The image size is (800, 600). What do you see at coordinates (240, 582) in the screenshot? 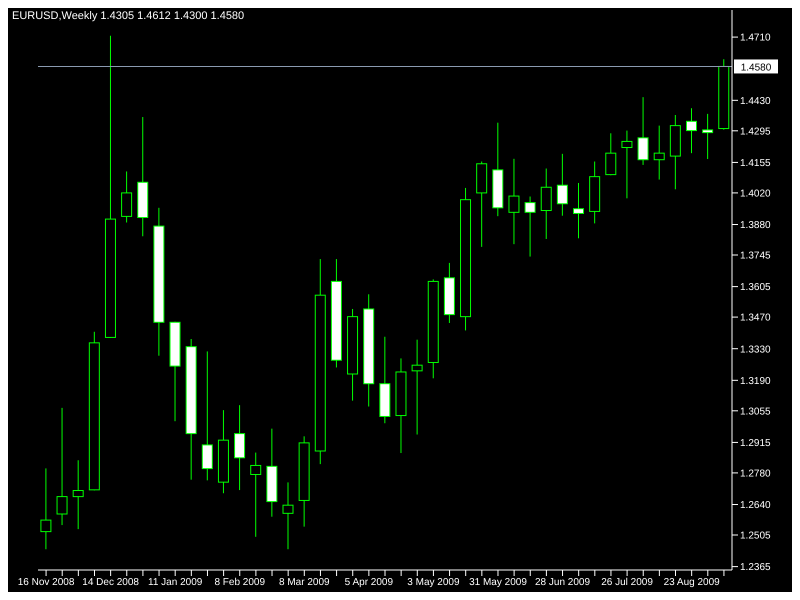
I see `x-tick-label: 8 Feb 2009` at bounding box center [240, 582].